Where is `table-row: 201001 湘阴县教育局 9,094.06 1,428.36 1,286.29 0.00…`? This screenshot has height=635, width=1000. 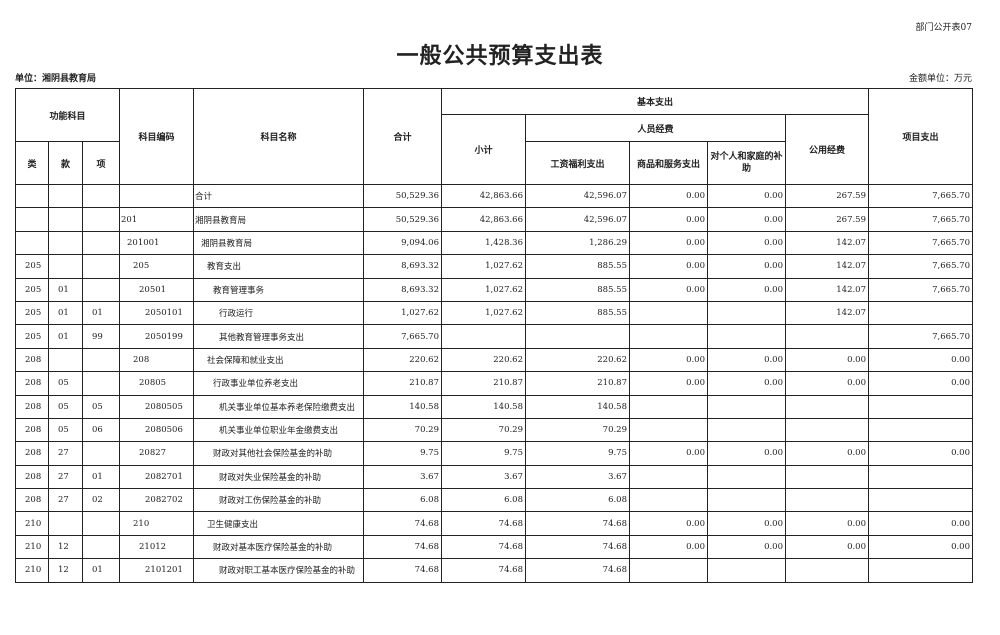
table-row: 201001 湘阴县教育局 9,094.06 1,428.36 1,286.29 0.00… is located at coordinates (494, 243).